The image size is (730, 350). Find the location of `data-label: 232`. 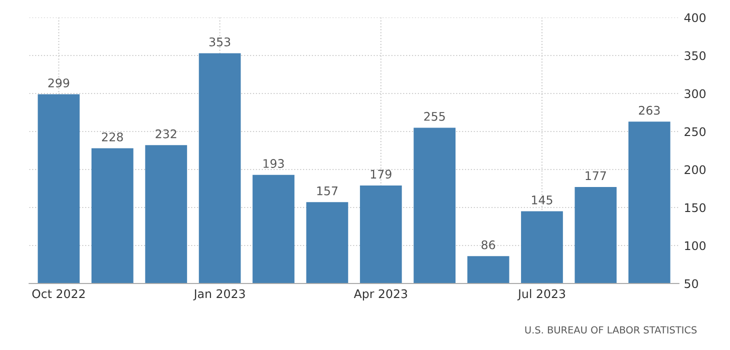

data-label: 232 is located at coordinates (166, 133).